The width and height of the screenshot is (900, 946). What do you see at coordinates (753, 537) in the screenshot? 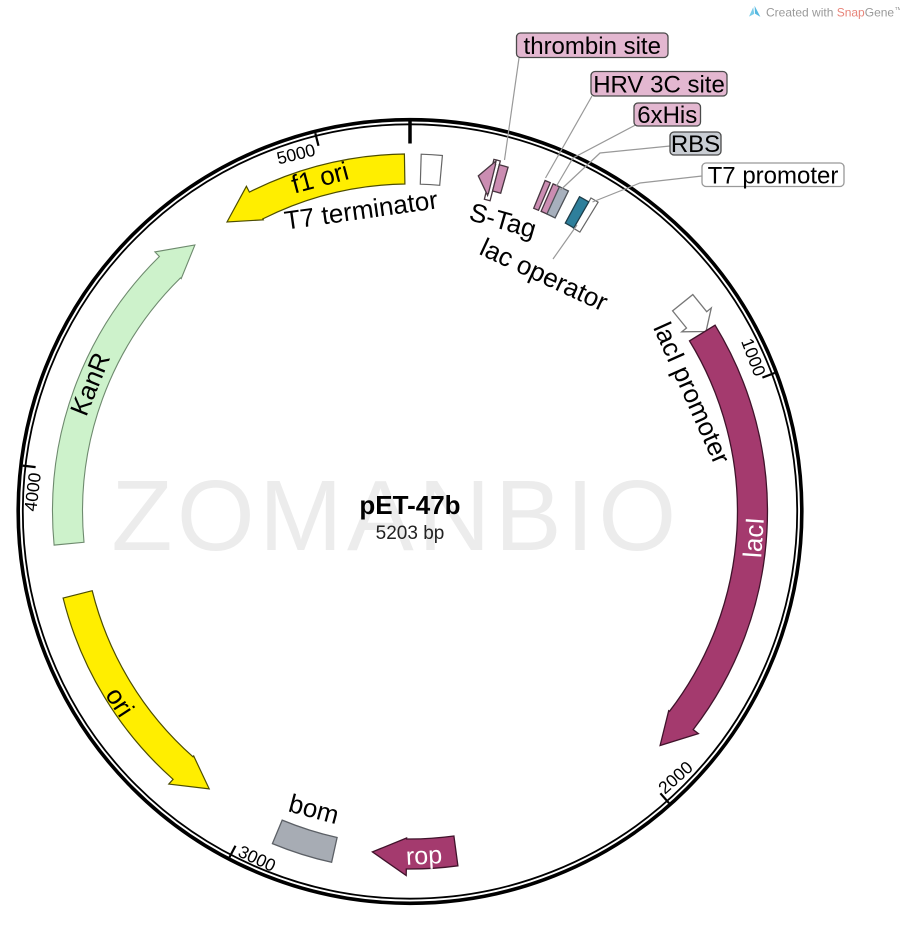
I see `svg-text: lacI` at bounding box center [753, 537].